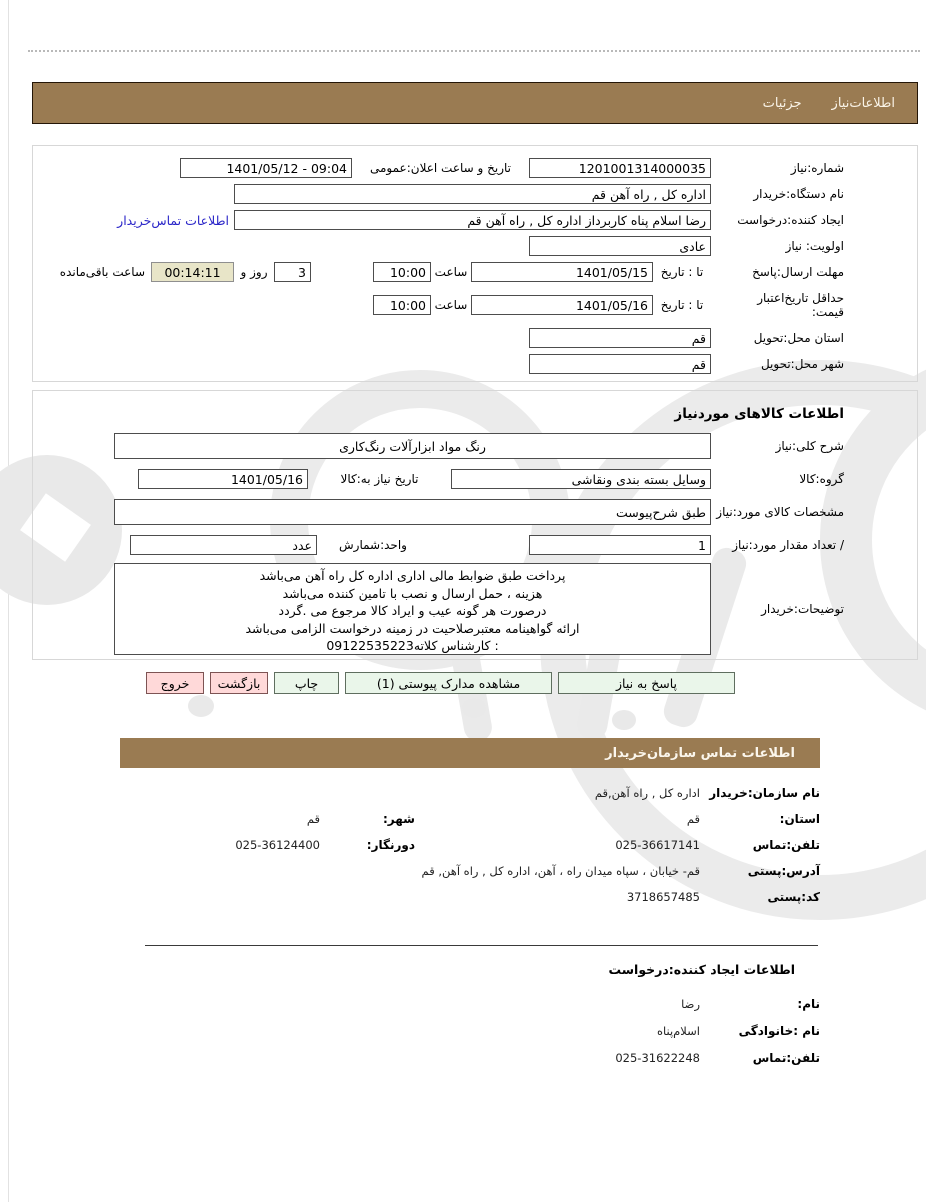 This screenshot has width=926, height=1202. What do you see at coordinates (782, 103) in the screenshot?
I see `tab-details: جزئیات` at bounding box center [782, 103].